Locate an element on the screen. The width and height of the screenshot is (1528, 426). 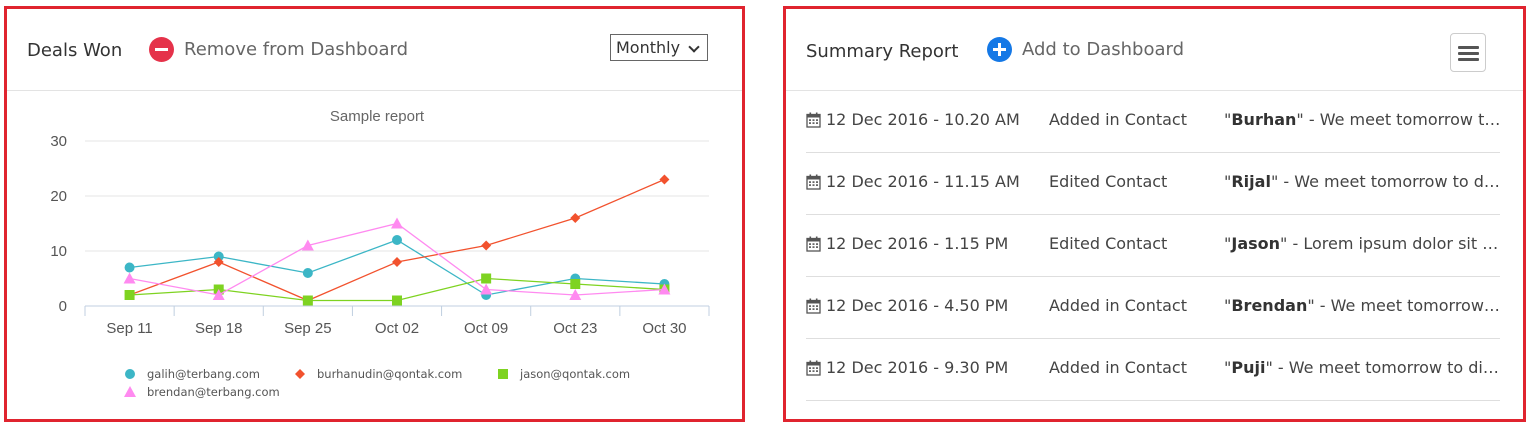
row-date: 12 Dec 2016 - 9.30 PM is located at coordinates (907, 367).